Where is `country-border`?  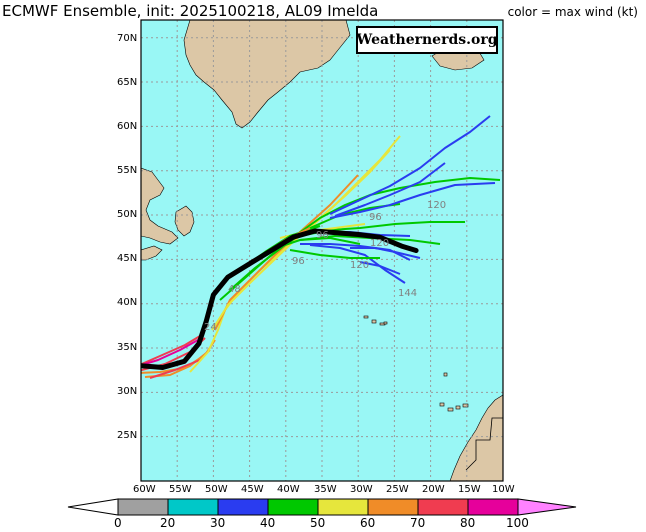 country-border is located at coordinates (484, 444).